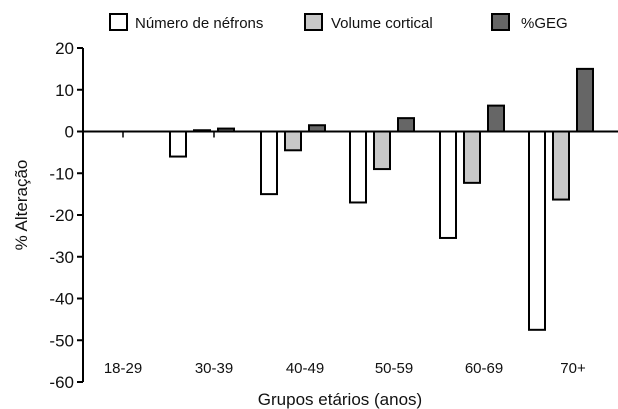 The height and width of the screenshot is (409, 618). What do you see at coordinates (123, 368) in the screenshot?
I see `category-label: 18-29` at bounding box center [123, 368].